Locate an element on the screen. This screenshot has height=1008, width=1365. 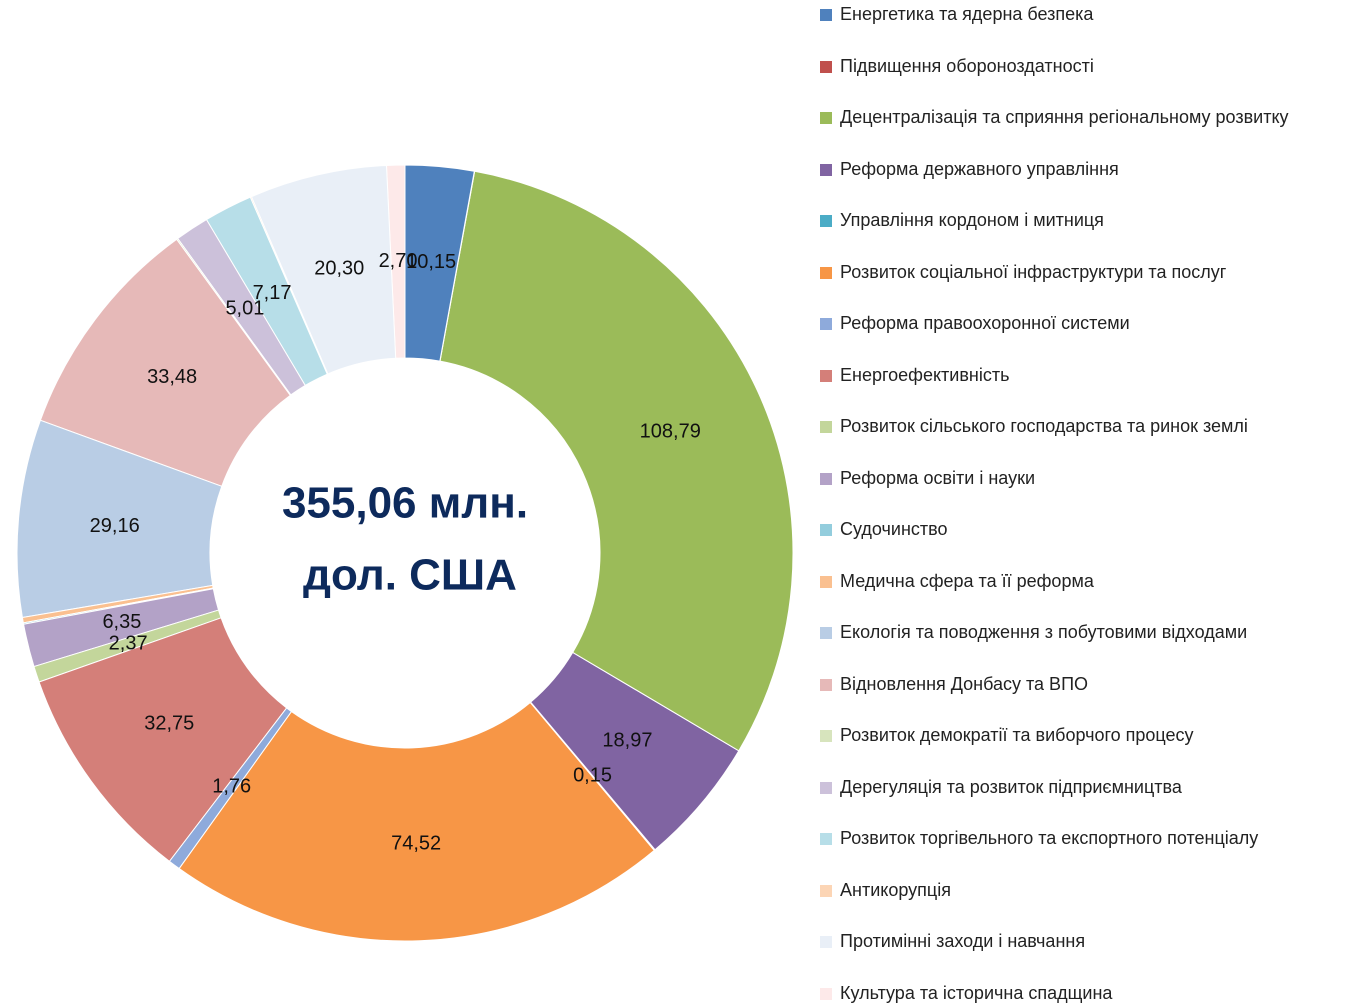
data-label: 2,37 is located at coordinates (128, 643).